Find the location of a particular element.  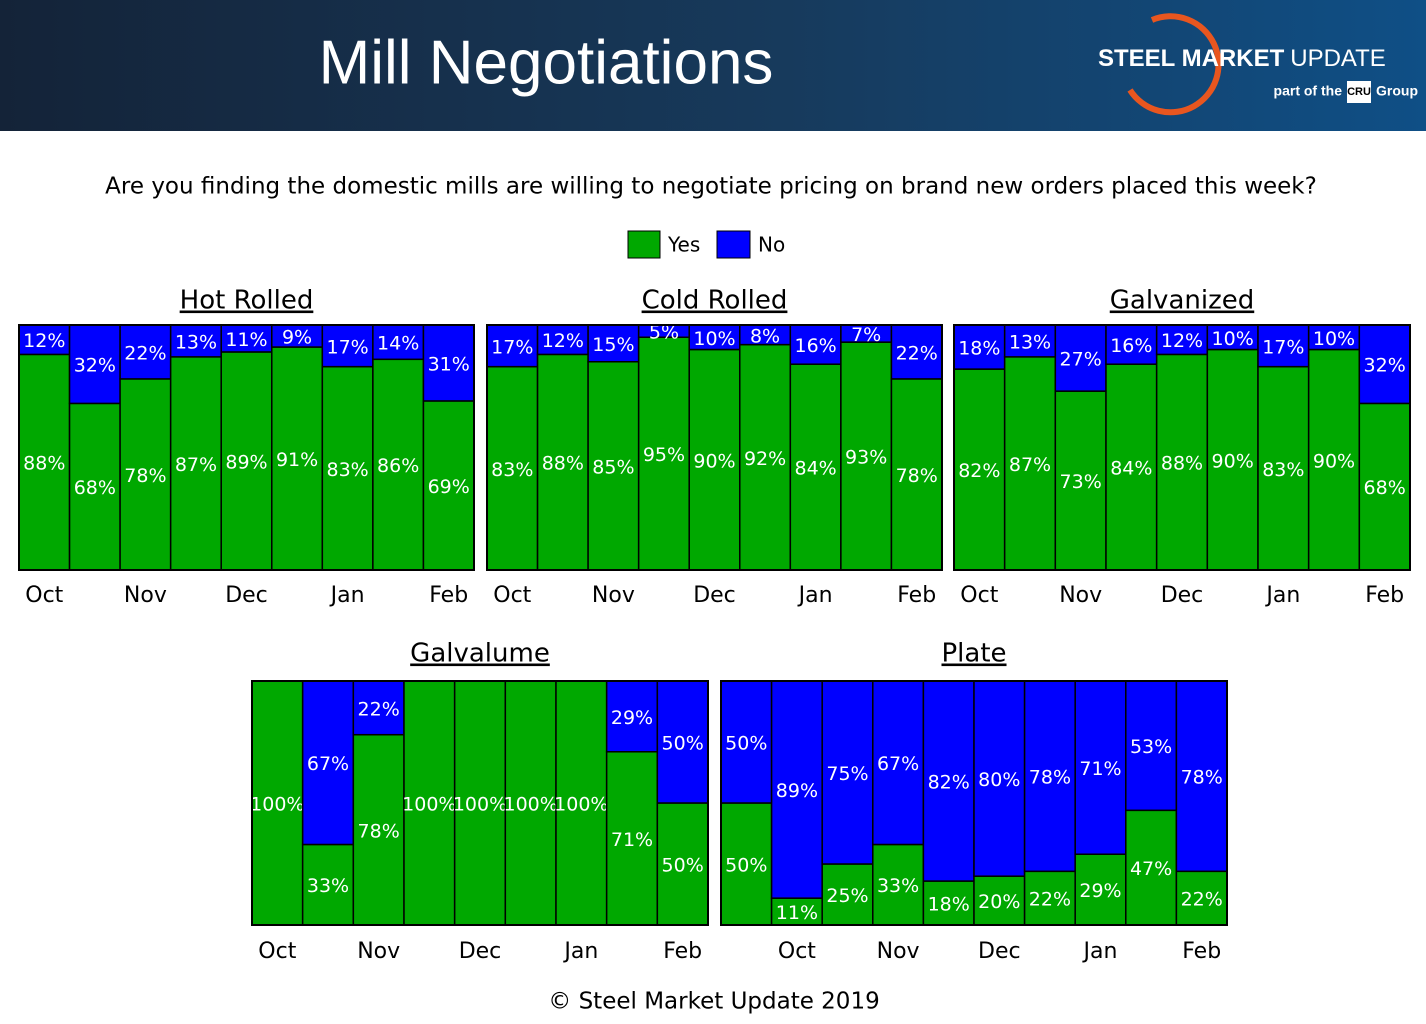

value-label: 92% is located at coordinates (765, 459).